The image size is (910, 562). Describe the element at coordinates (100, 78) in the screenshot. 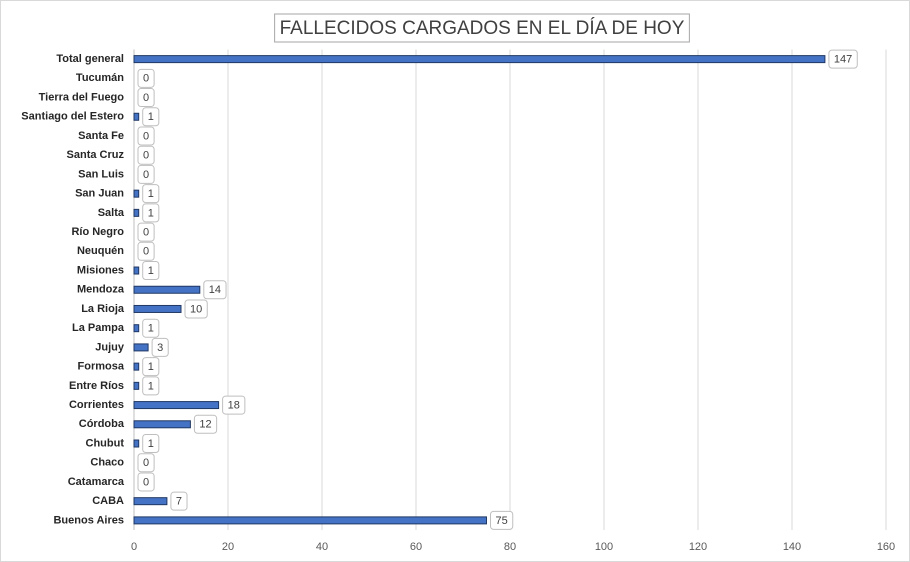

I see `y-tick-label: Tucumán` at that location.